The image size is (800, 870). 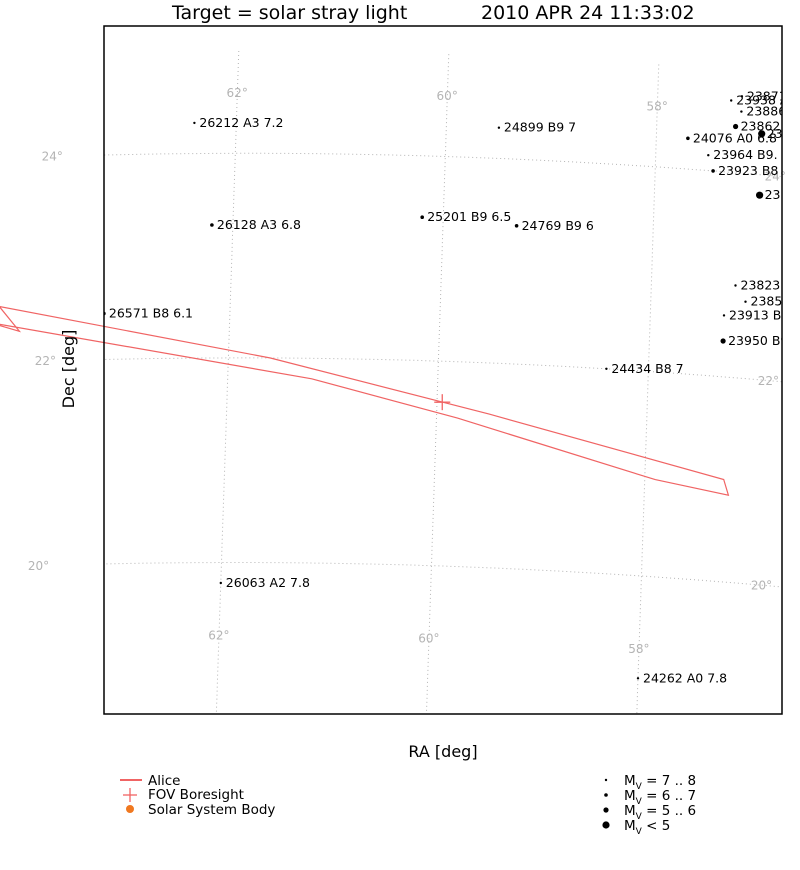 I want to click on dec-grid-line, so click(x=443, y=370).